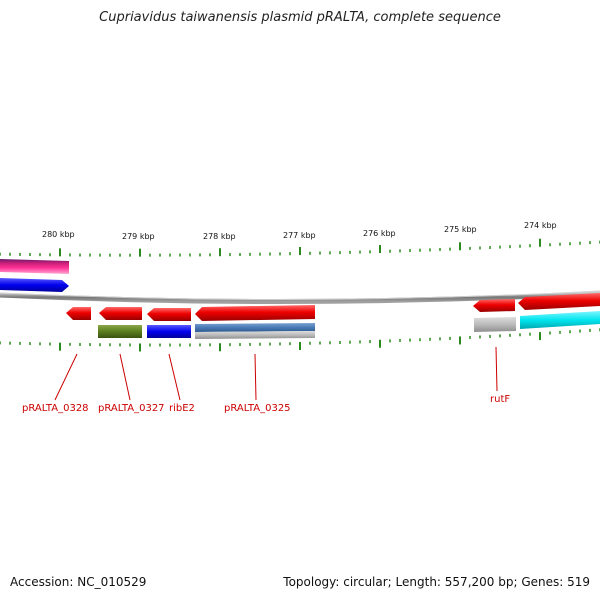  I want to click on gene-label-ribE2: ribE2, so click(182, 408).